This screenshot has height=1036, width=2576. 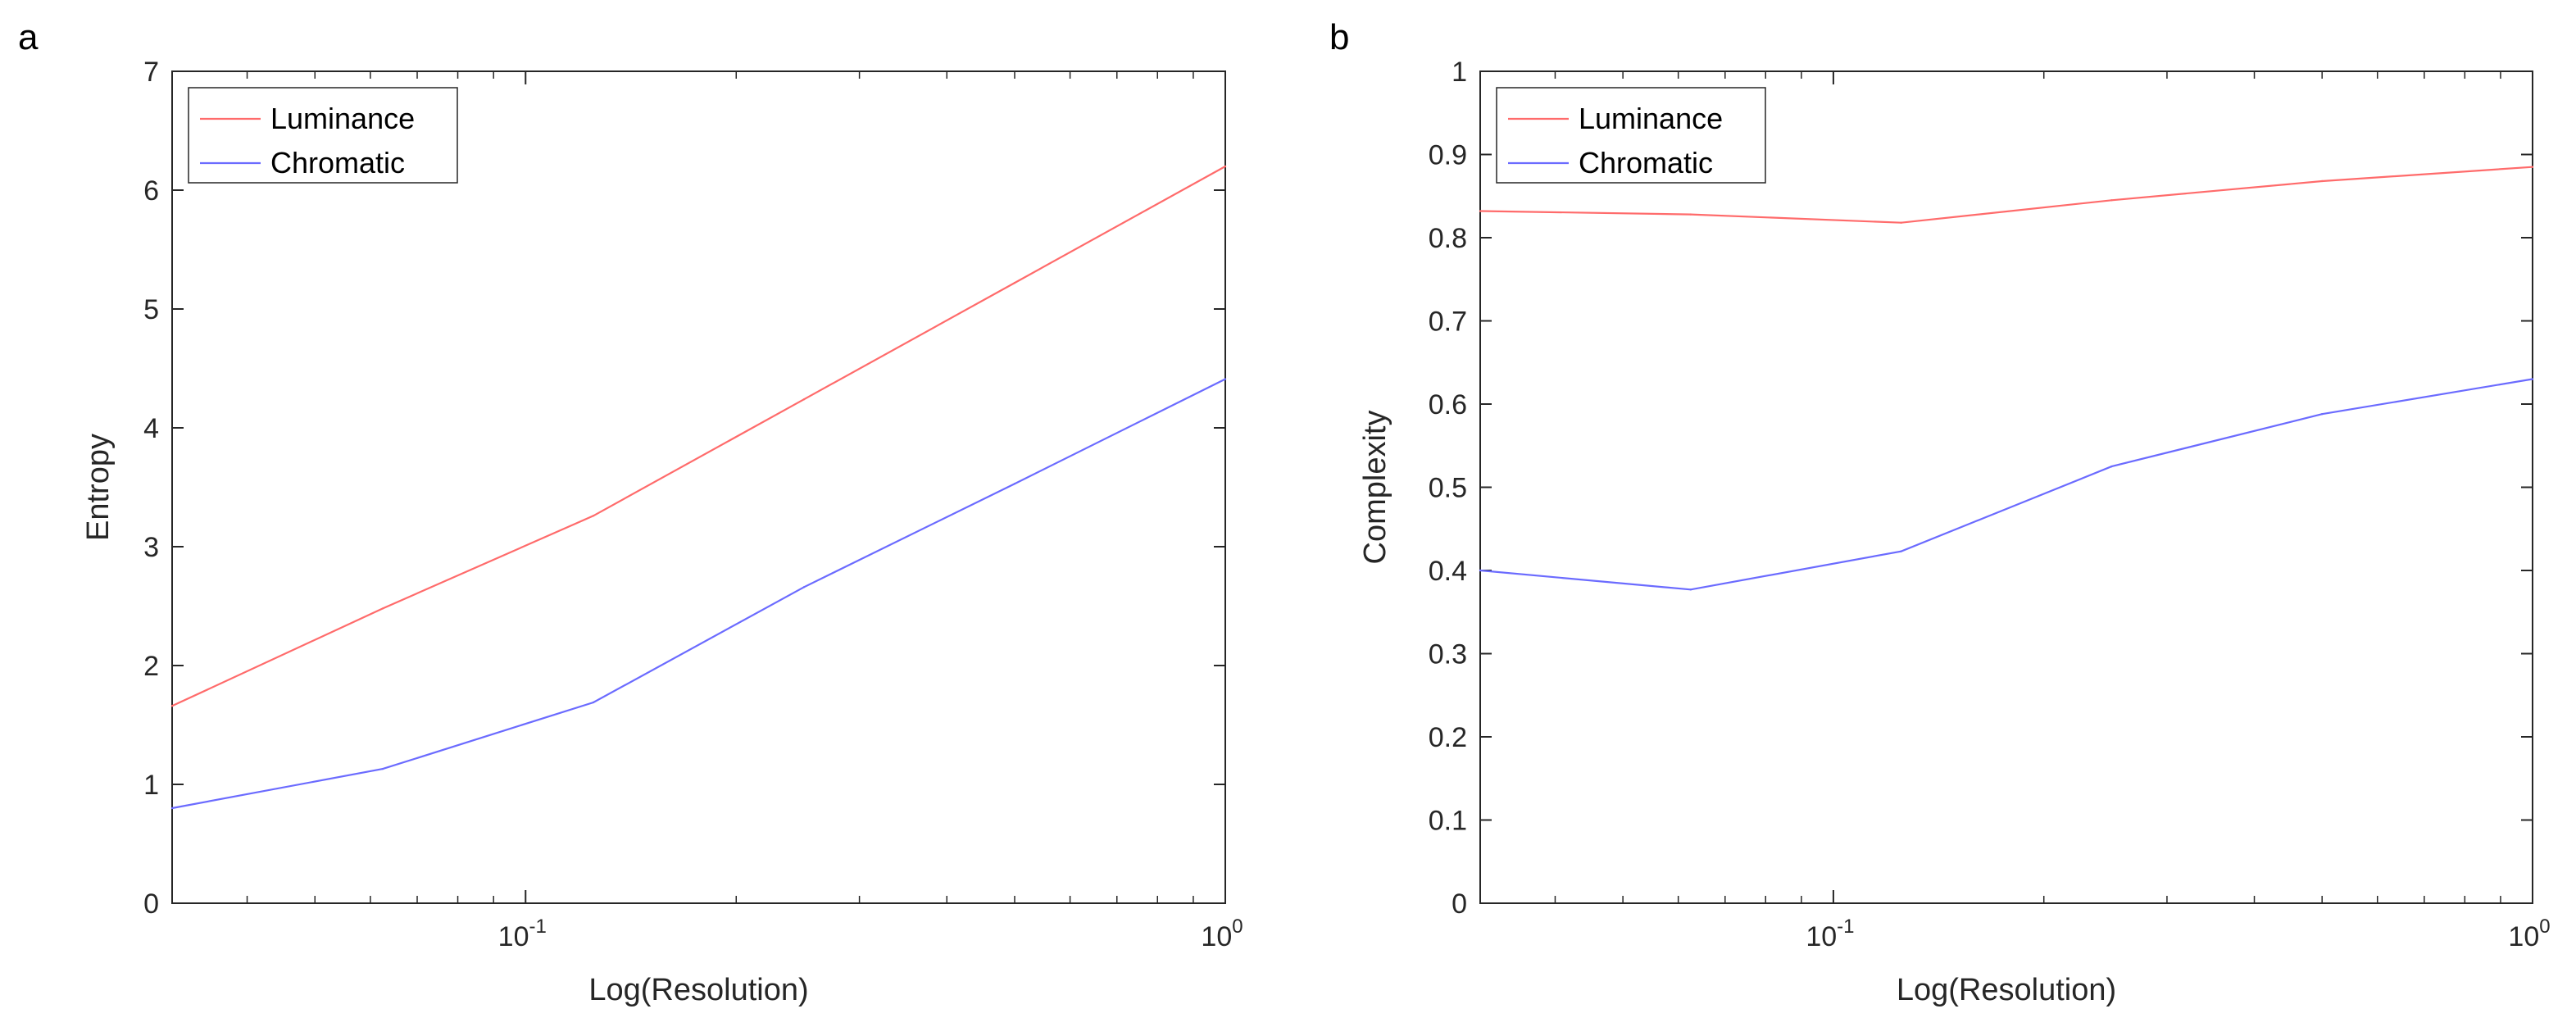 I want to click on panel-letter: b, so click(x=1339, y=37).